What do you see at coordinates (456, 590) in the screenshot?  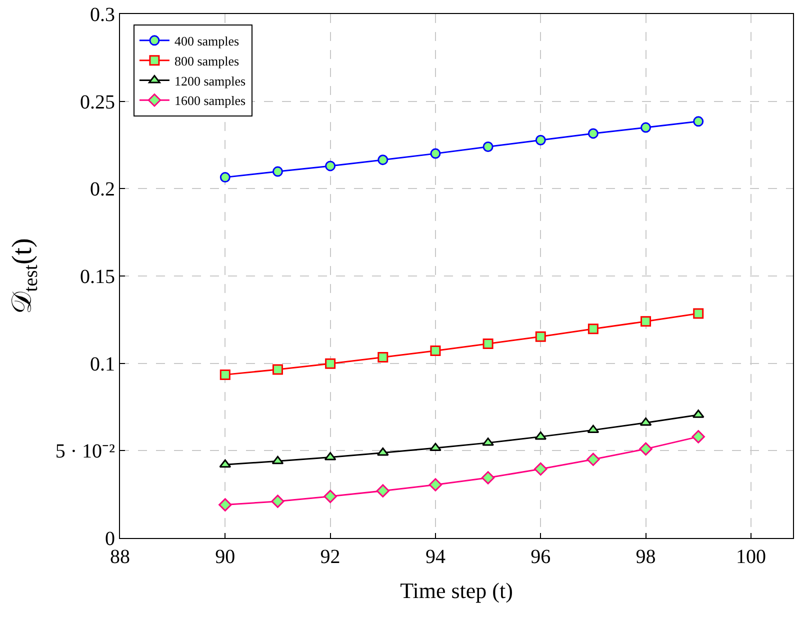 I see `x-axis-title: Time step (t)` at bounding box center [456, 590].